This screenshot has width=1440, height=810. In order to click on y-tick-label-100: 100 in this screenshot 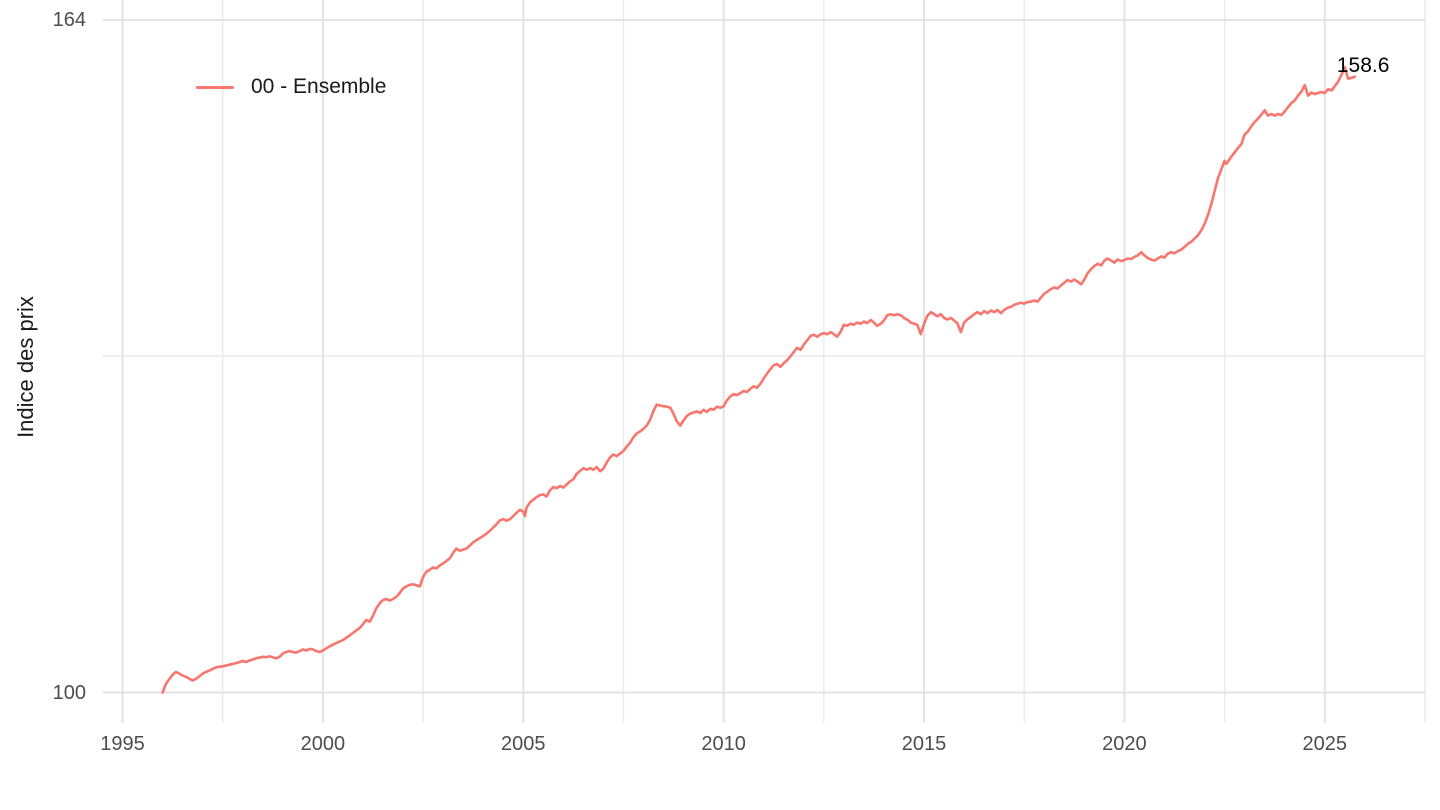, I will do `click(69, 692)`.